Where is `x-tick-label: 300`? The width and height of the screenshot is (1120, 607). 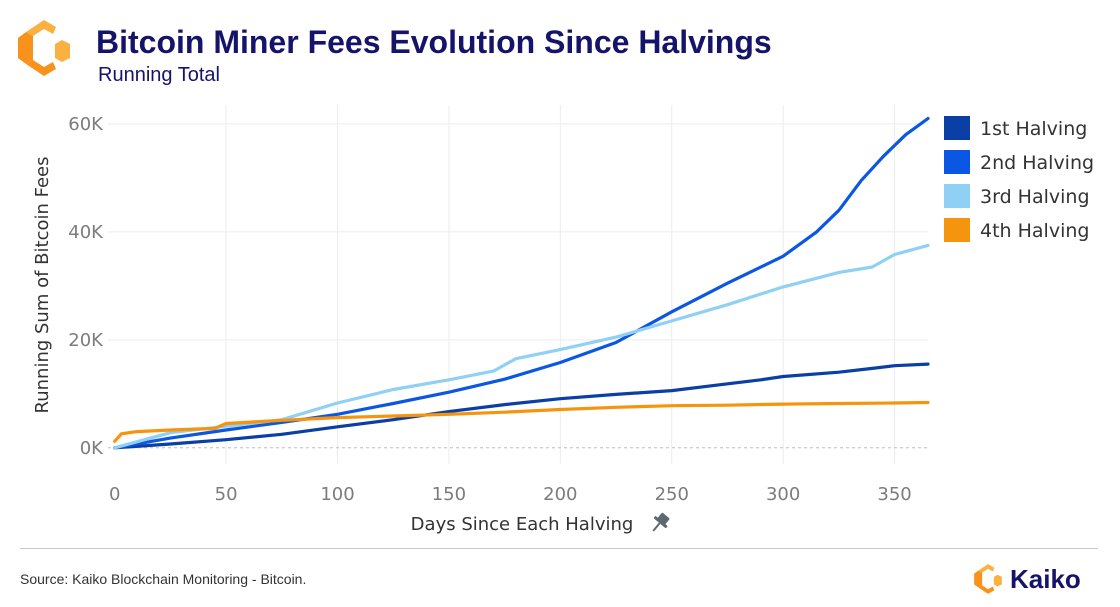
x-tick-label: 300 is located at coordinates (783, 494).